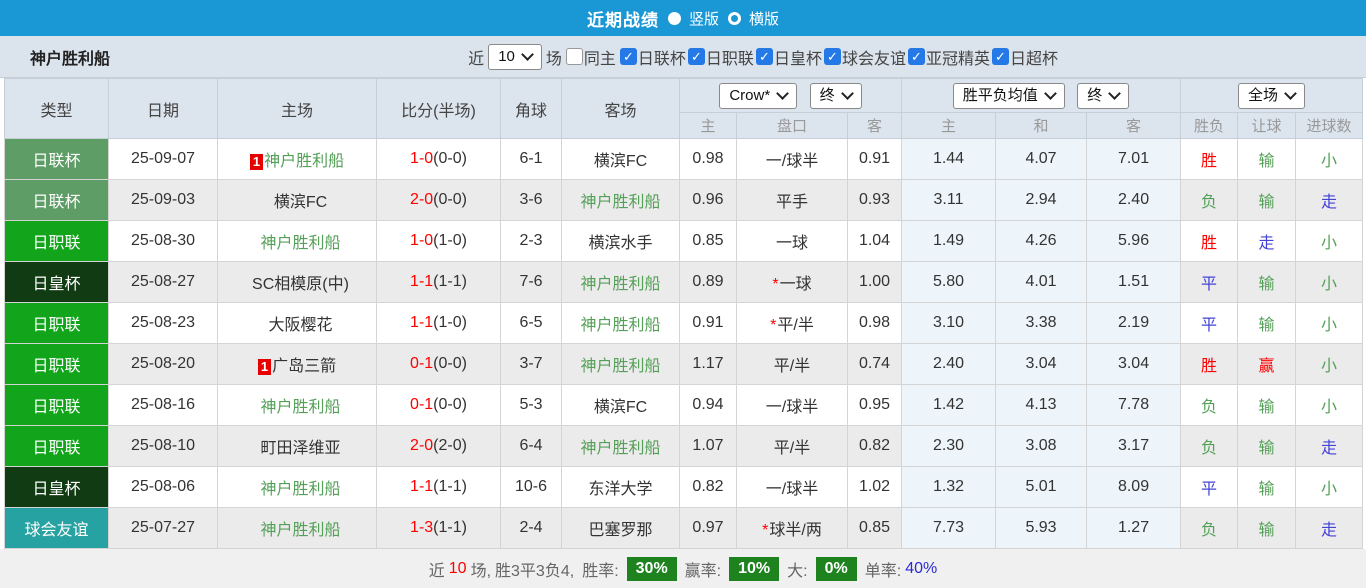 The height and width of the screenshot is (588, 1366). What do you see at coordinates (1272, 95) in the screenshot?
I see `scope-select: 全场` at bounding box center [1272, 95].